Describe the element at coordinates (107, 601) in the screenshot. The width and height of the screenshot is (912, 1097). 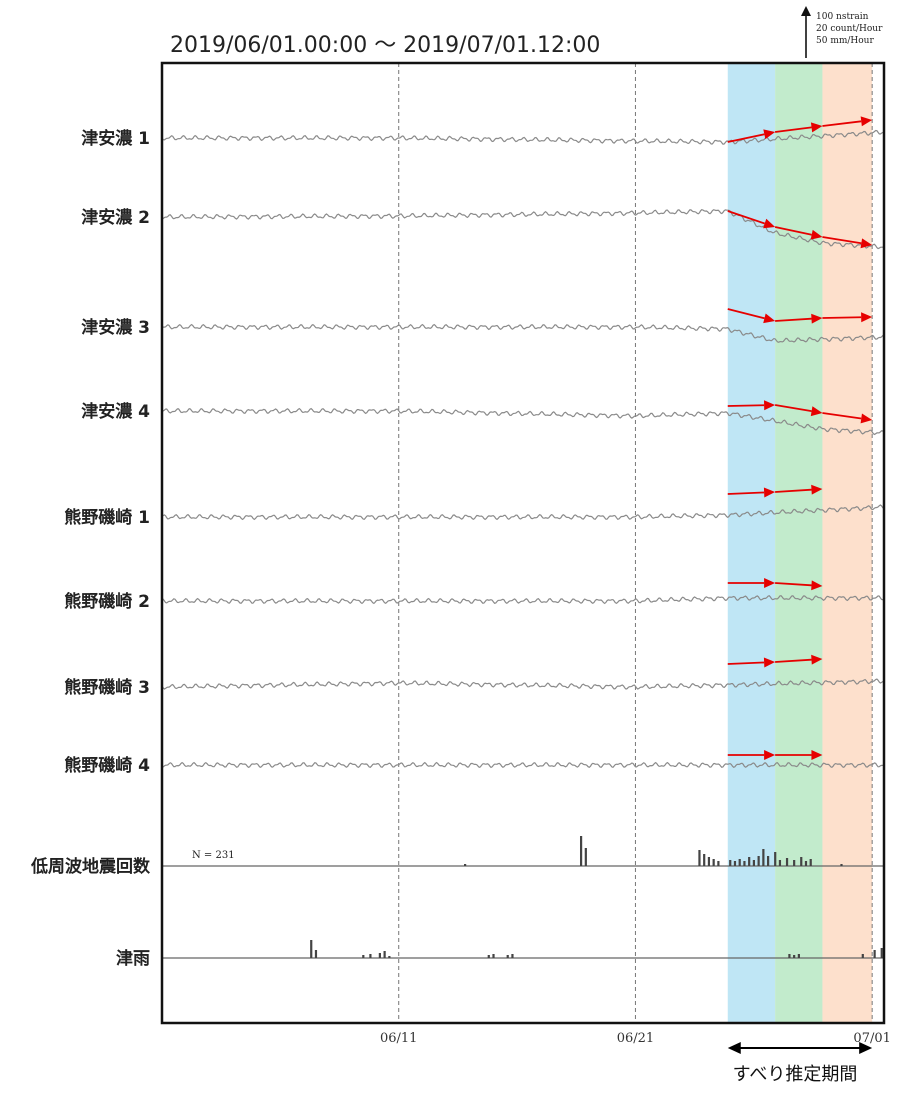
I see `row-label-6: 熊野磯崎 2` at that location.